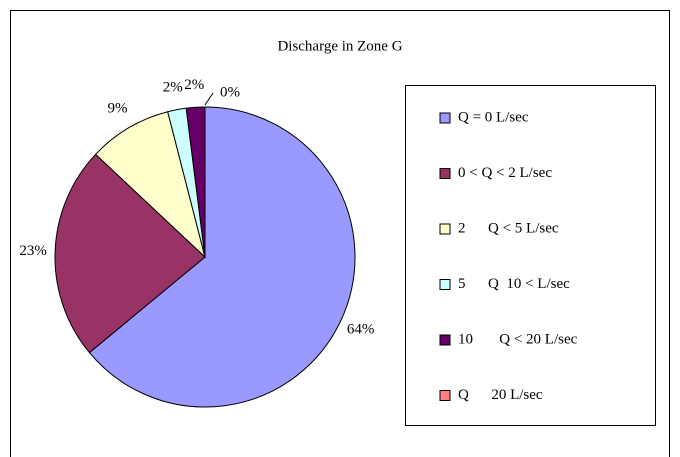 The height and width of the screenshot is (457, 680). Describe the element at coordinates (230, 92) in the screenshot. I see `data-label: 0%` at that location.